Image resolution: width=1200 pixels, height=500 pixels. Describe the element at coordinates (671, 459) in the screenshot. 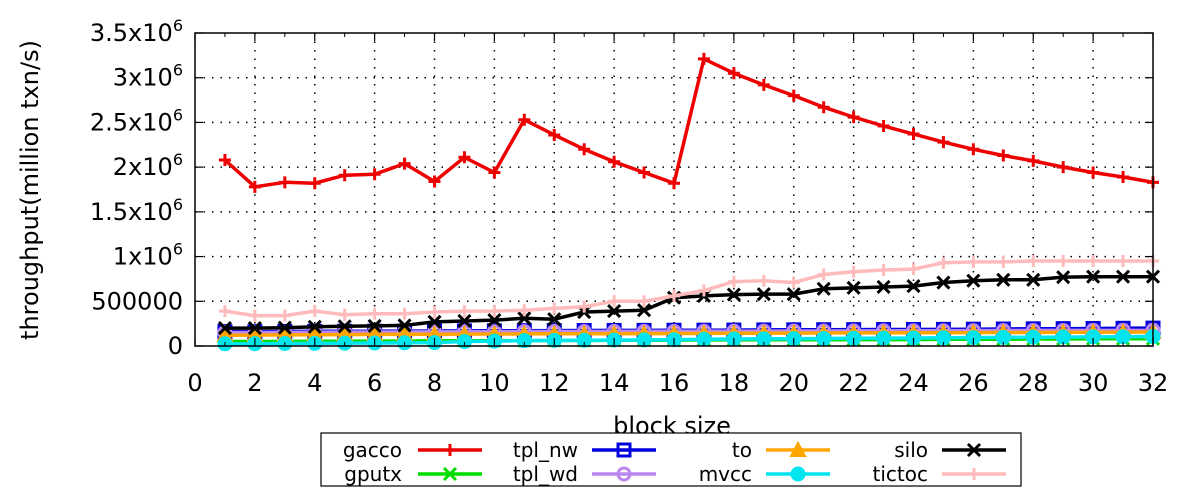

I see `legend-box` at that location.